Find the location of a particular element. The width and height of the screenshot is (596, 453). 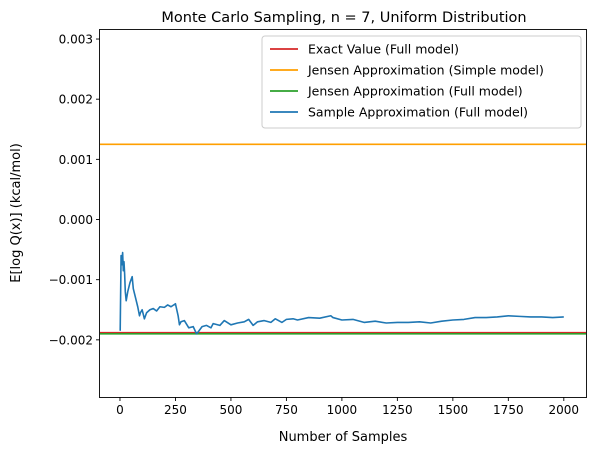

legend is located at coordinates (421, 82).